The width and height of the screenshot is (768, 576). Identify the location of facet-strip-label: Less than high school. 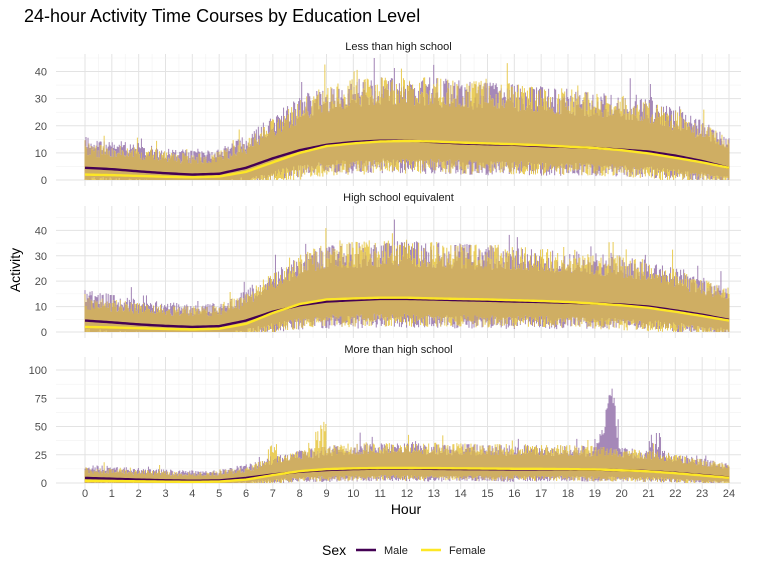
(398, 47).